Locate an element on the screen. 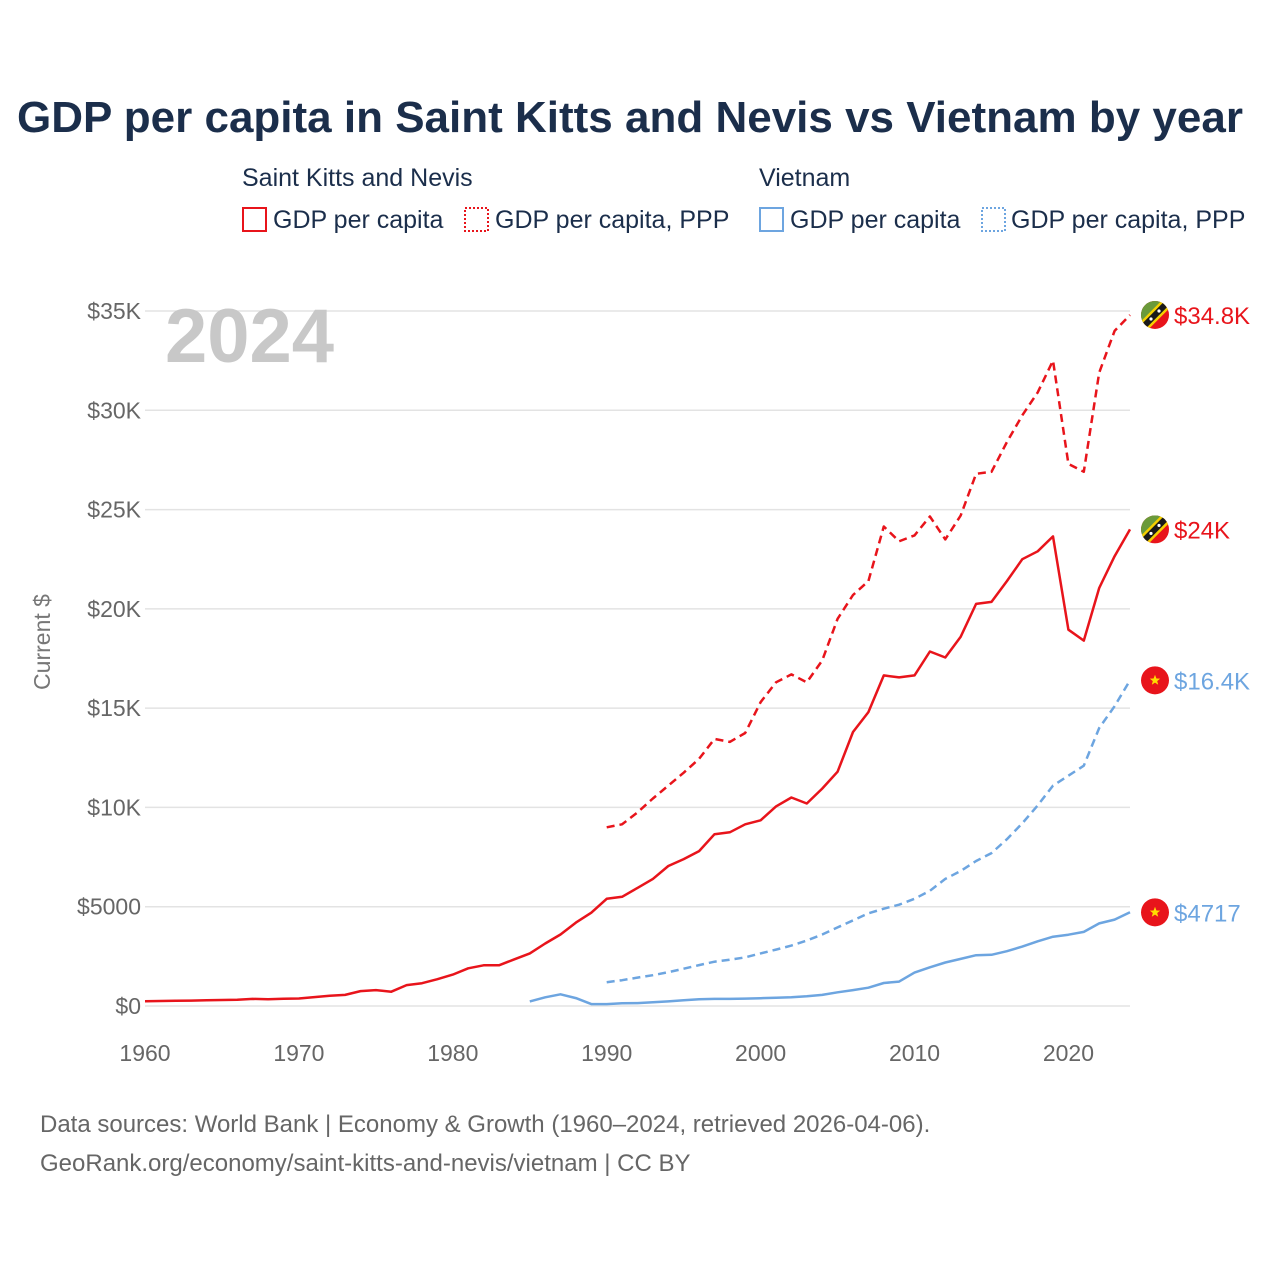 Image resolution: width=1280 pixels, height=1280 pixels. x-tick-label: 2020 is located at coordinates (1068, 1053).